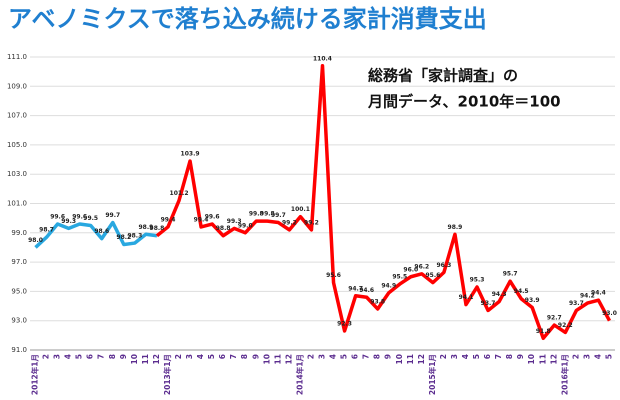  Describe the element at coordinates (344, 323) in the screenshot. I see `data-label: 92.3` at that location.